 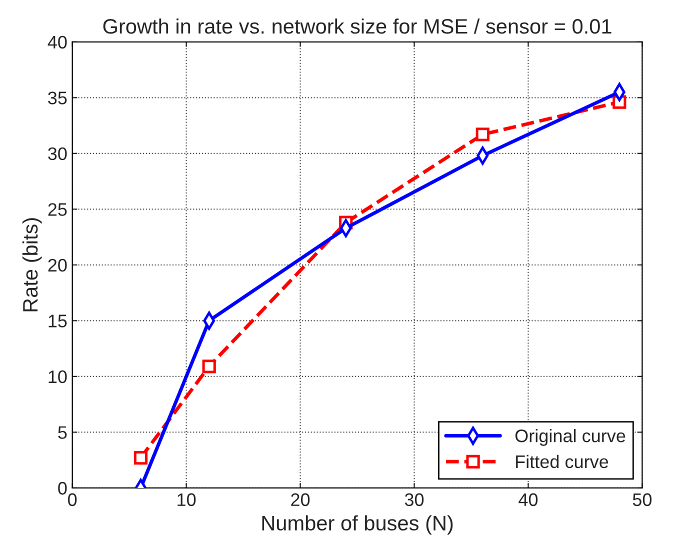 I want to click on x-tick-label: 30, so click(x=414, y=499).